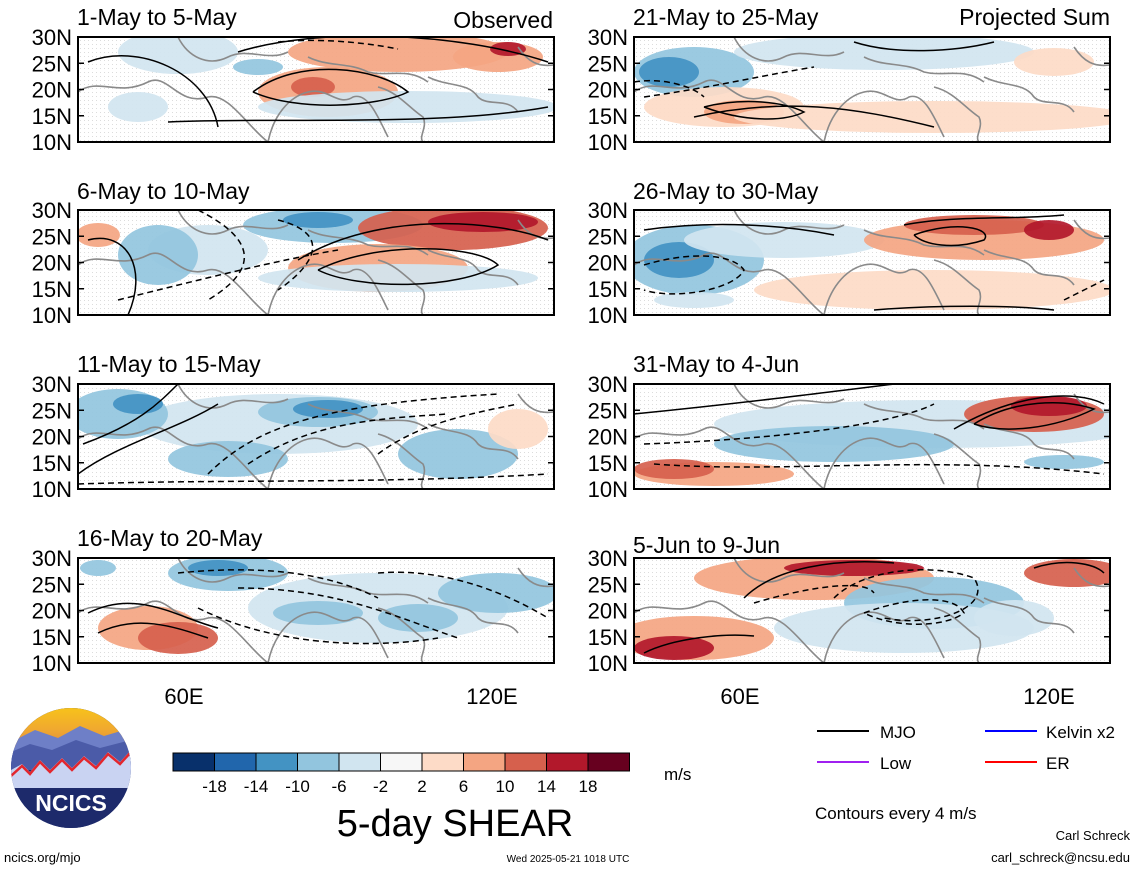 The image size is (1135, 872). What do you see at coordinates (716, 364) in the screenshot?
I see `panel-title: 31-May to 4-Jun` at bounding box center [716, 364].